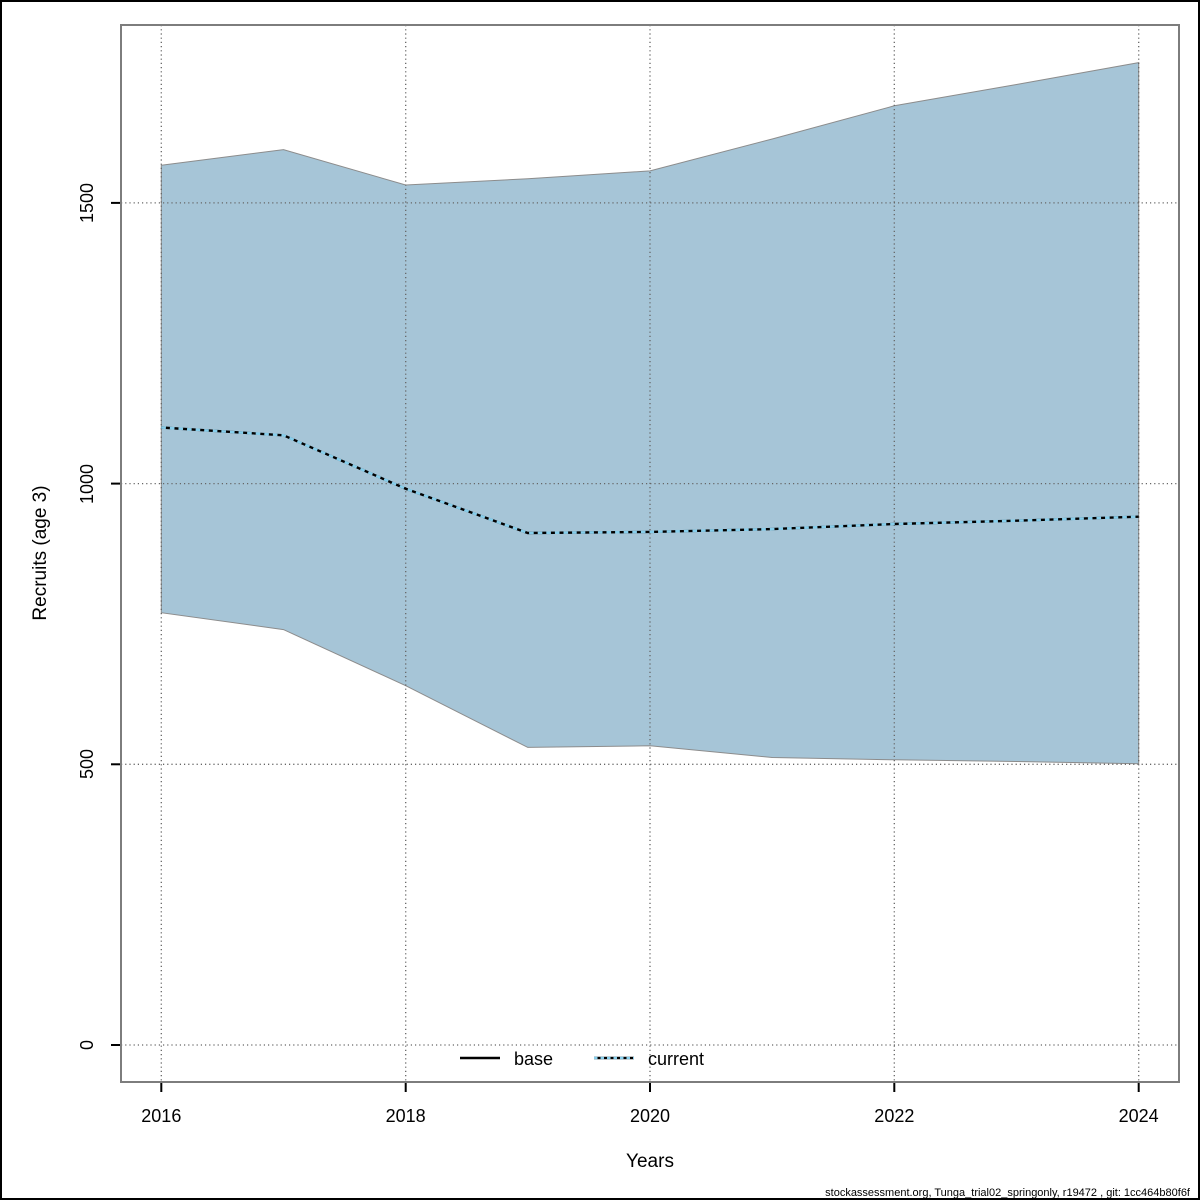 This screenshot has height=1200, width=1200. Describe the element at coordinates (480, 1058) in the screenshot. I see `legend-base-line-sample` at that location.